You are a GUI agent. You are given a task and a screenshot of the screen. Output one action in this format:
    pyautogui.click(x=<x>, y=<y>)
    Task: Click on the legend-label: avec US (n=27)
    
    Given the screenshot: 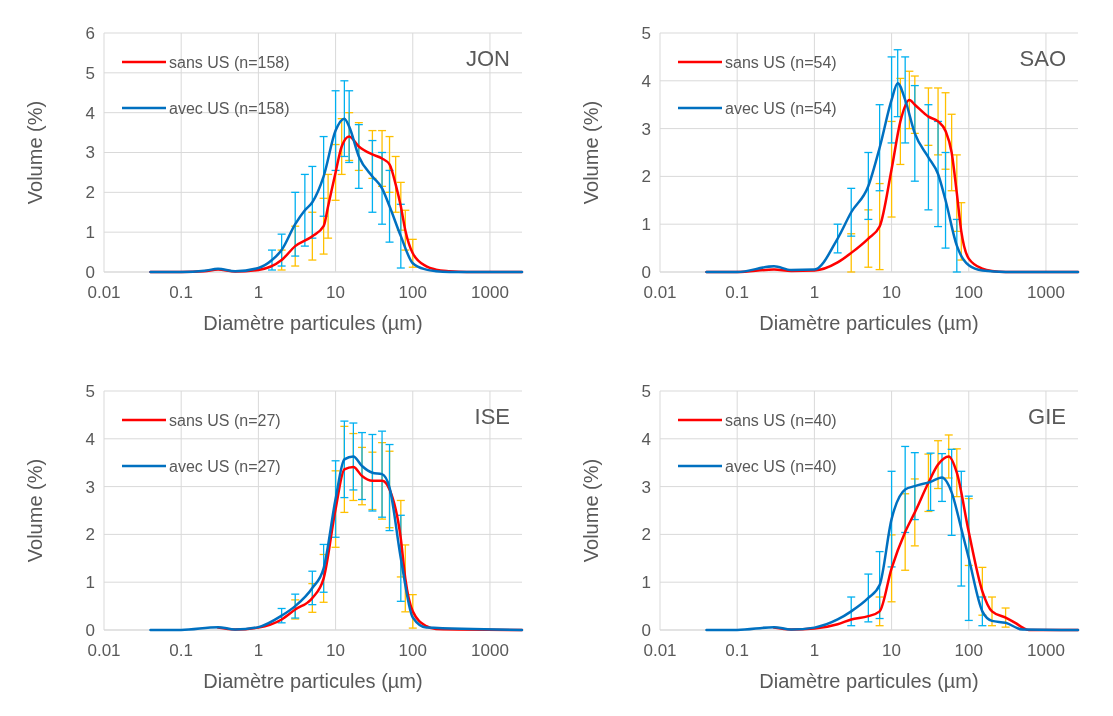 What is the action you would take?
    pyautogui.click(x=225, y=466)
    